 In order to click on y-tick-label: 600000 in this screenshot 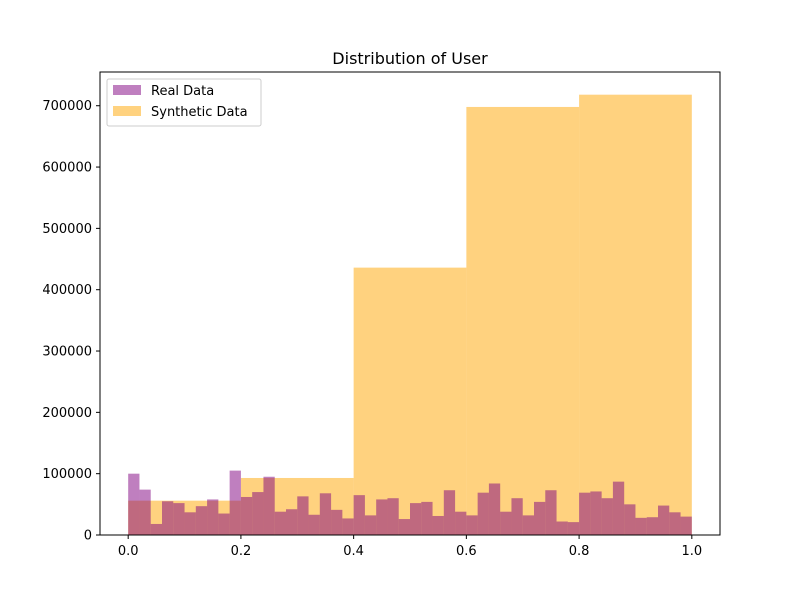, I will do `click(67, 168)`.